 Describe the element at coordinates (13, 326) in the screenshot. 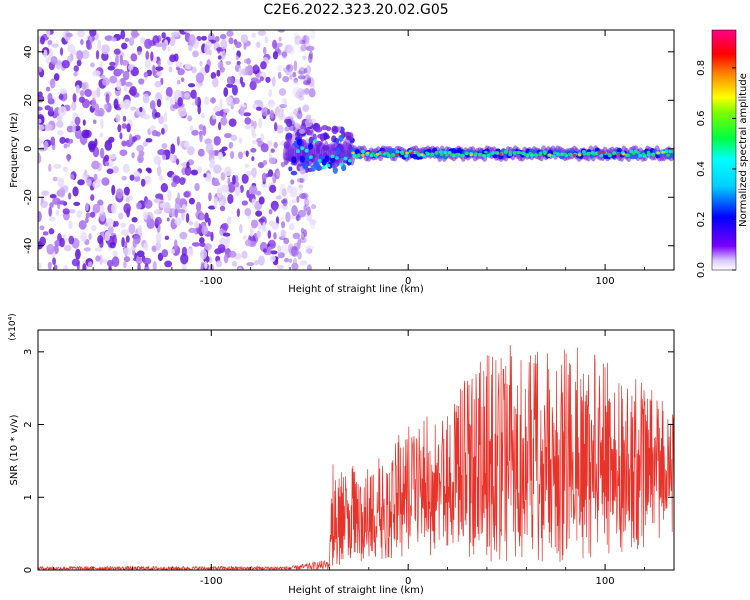

I see `snr-y-scale-label: (x10⁴)` at that location.